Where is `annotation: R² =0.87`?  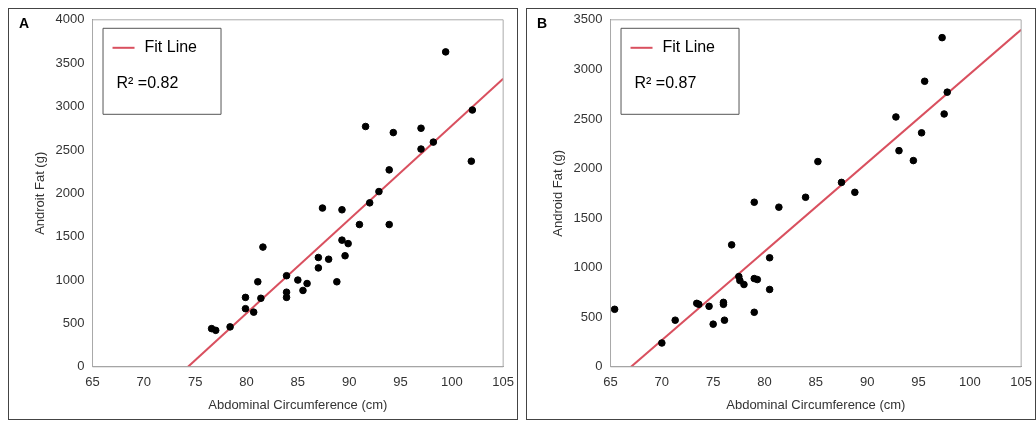 annotation: R² =0.87 is located at coordinates (665, 83).